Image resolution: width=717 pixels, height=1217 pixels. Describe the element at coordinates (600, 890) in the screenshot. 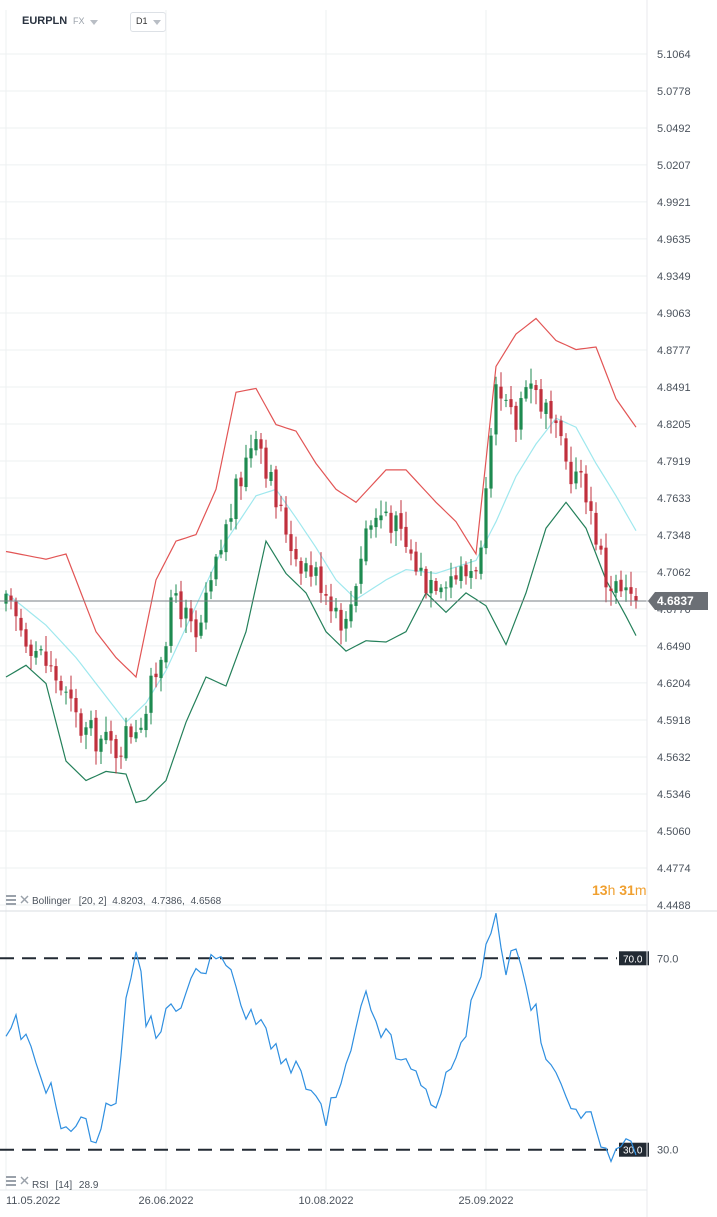

I see `countdown-hours: 13` at that location.